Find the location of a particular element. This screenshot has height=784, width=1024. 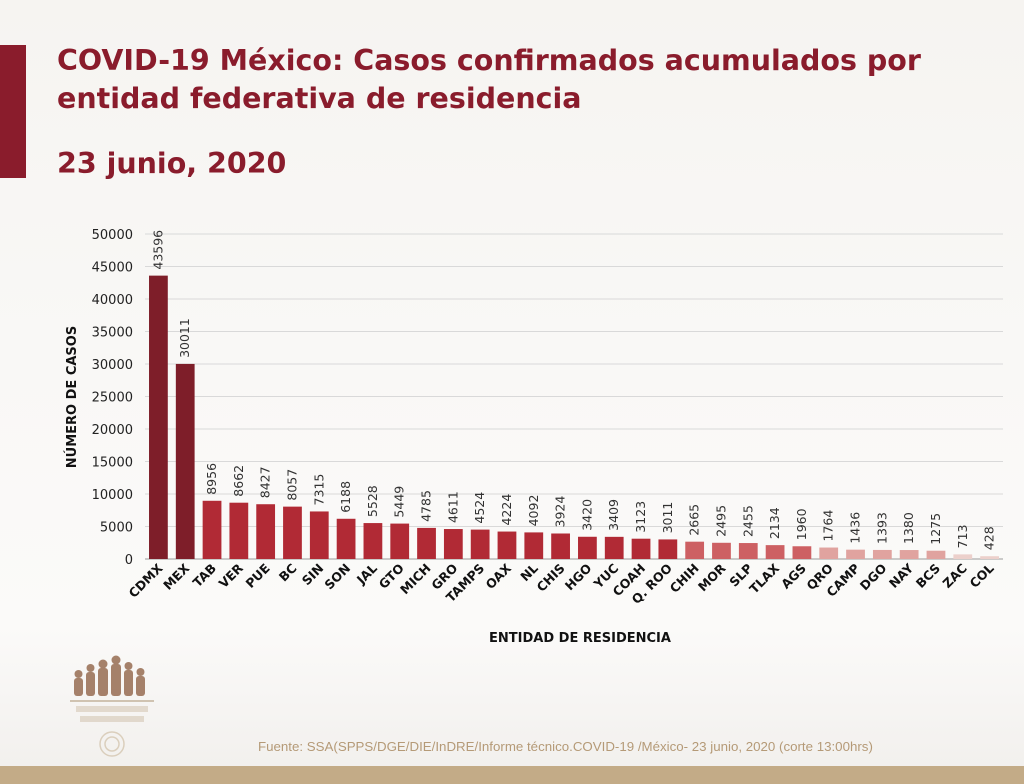

accent-side-bar is located at coordinates (13, 111).